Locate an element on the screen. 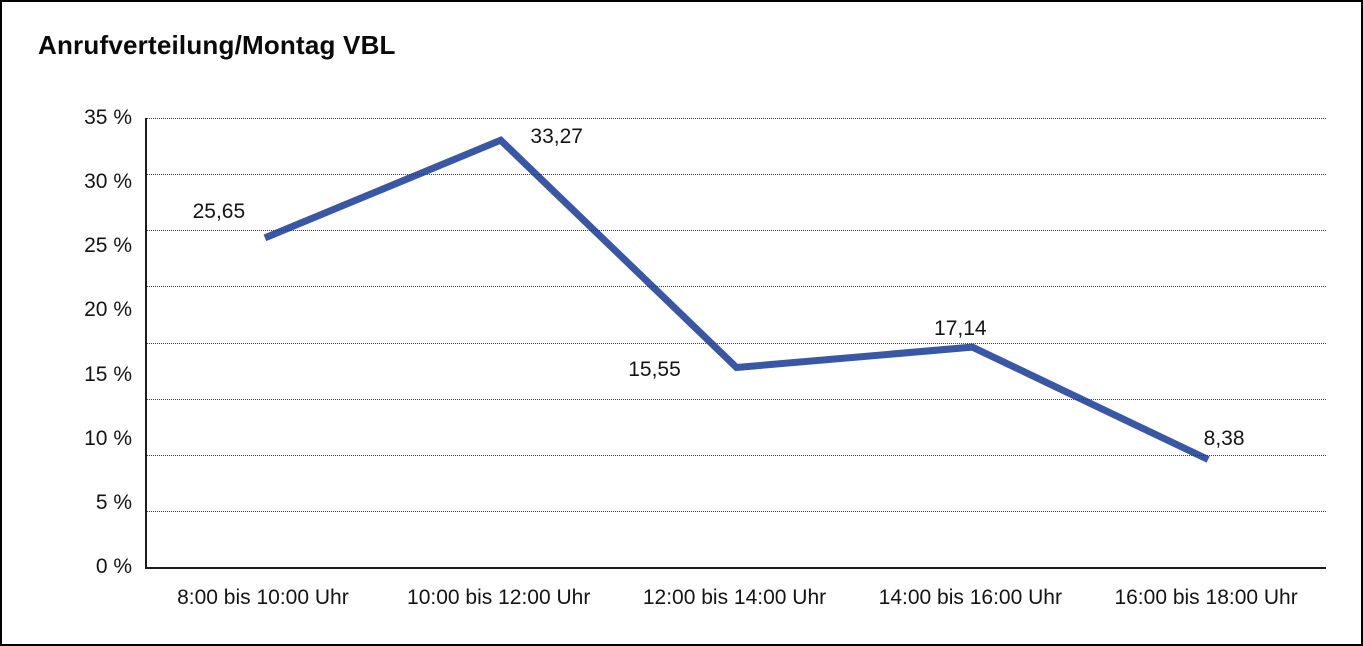 Image resolution: width=1363 pixels, height=646 pixels. data-point-label: 17,14 is located at coordinates (960, 329).